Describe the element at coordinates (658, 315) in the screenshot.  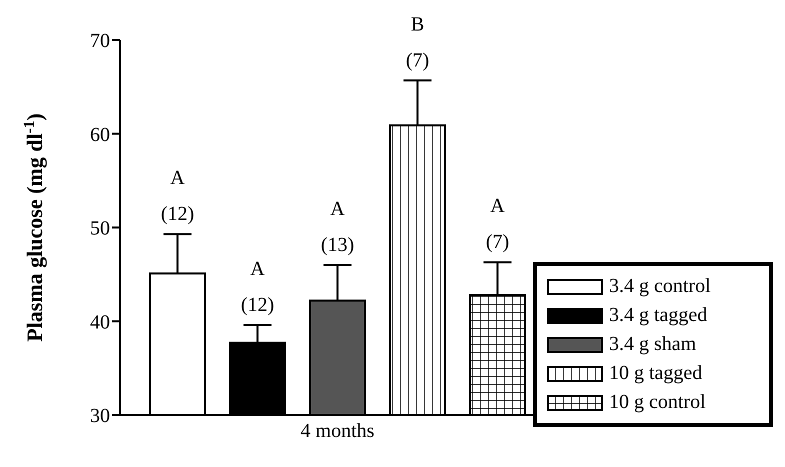
I see `legend-label: 3.4 g tagged` at that location.